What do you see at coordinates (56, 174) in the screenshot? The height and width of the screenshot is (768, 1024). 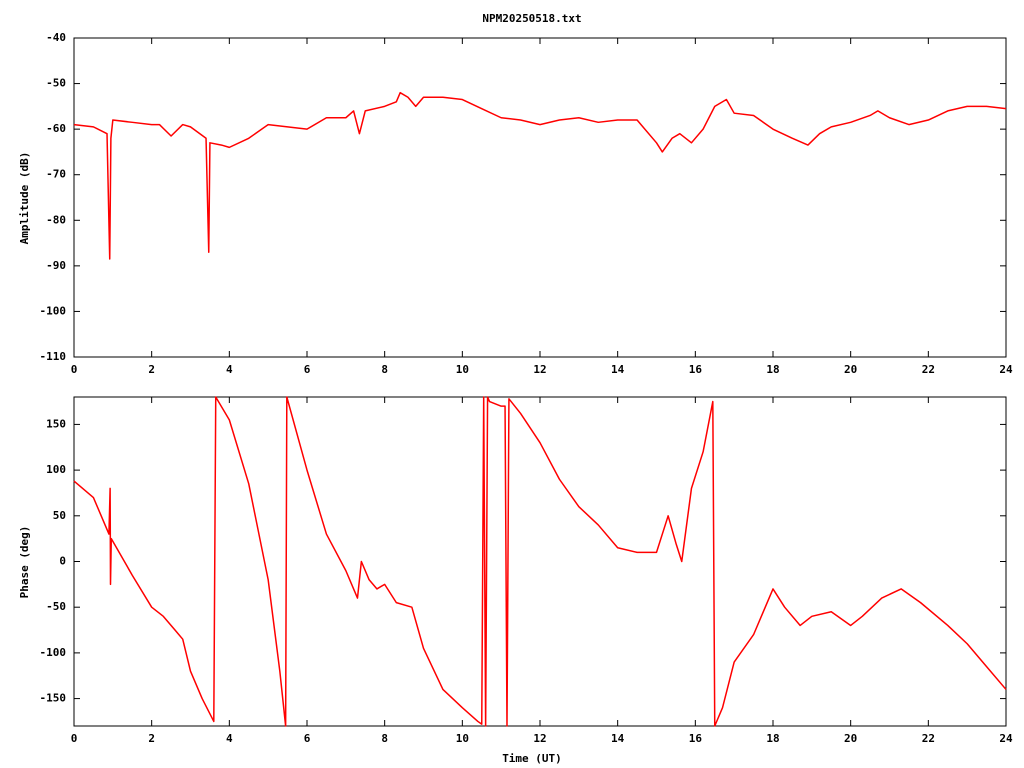 I see `y-tick-label: -70` at bounding box center [56, 174].